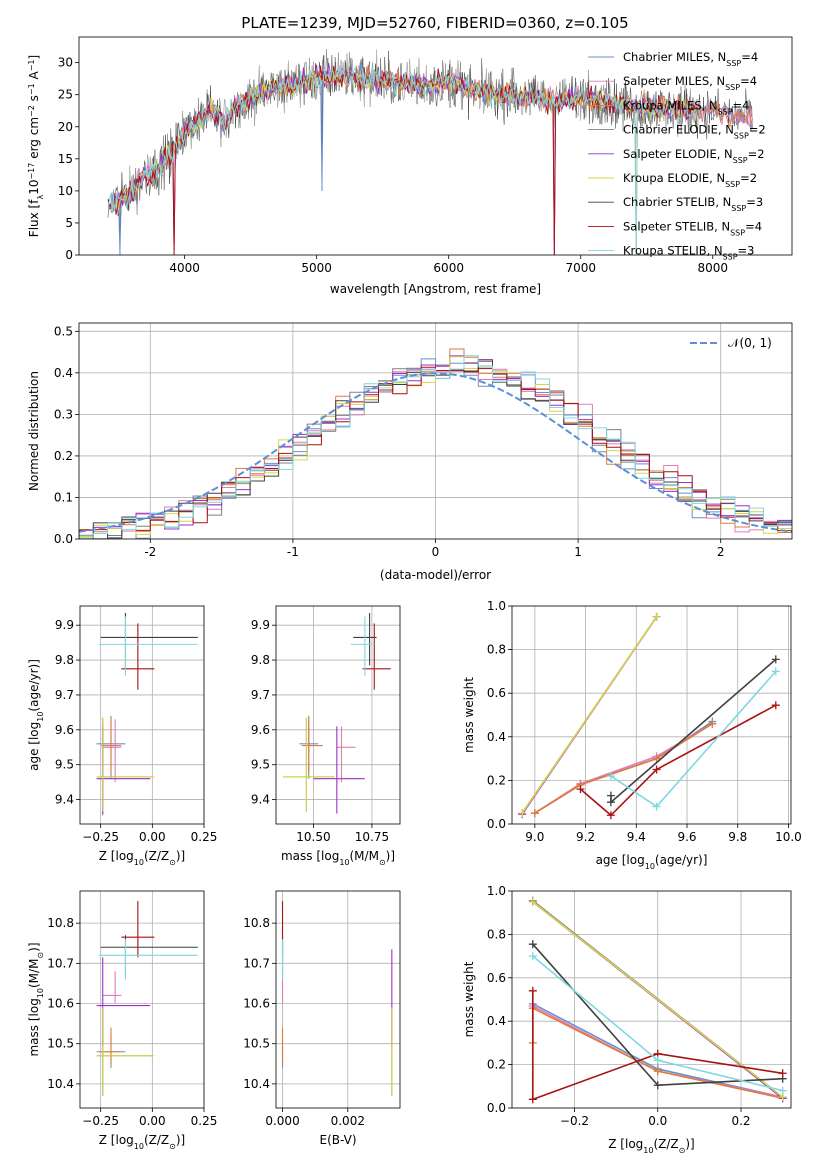 The image size is (819, 1170). Describe the element at coordinates (693, 204) in the screenshot. I see `legend-entry: Chabrier STELIB, NSSP=3` at that location.